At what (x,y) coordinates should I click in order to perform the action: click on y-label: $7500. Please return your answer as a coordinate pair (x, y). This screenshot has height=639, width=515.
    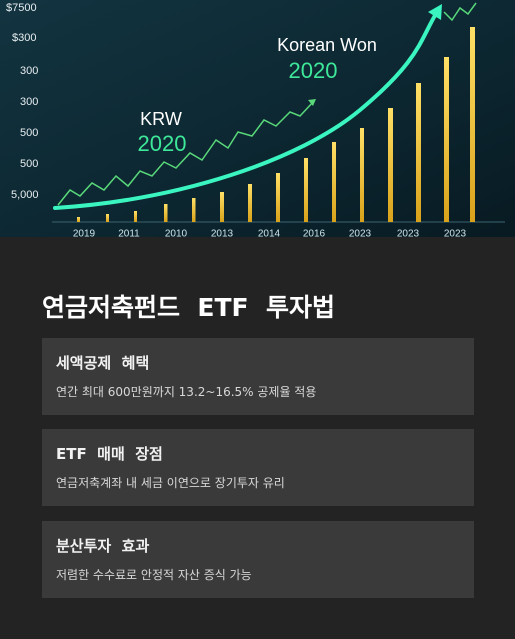
    Looking at the image, I should click on (21, 8).